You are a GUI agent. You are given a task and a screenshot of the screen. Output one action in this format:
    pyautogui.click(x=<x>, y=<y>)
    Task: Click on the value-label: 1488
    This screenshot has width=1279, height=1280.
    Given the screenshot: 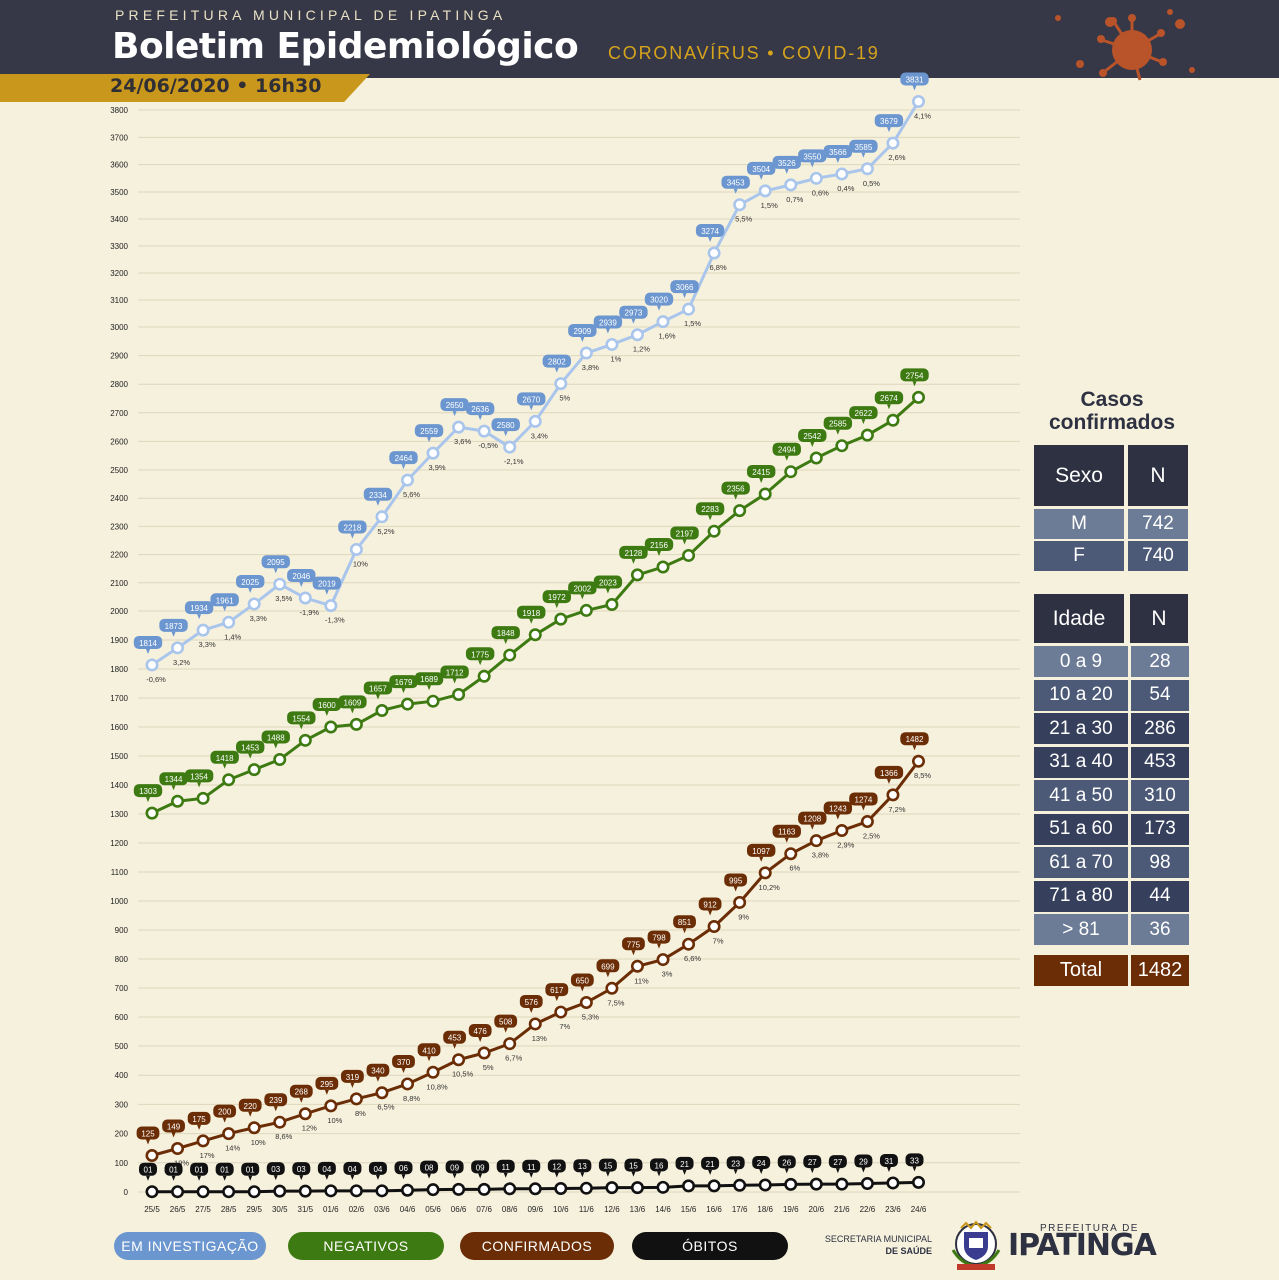 What is the action you would take?
    pyautogui.click(x=276, y=737)
    